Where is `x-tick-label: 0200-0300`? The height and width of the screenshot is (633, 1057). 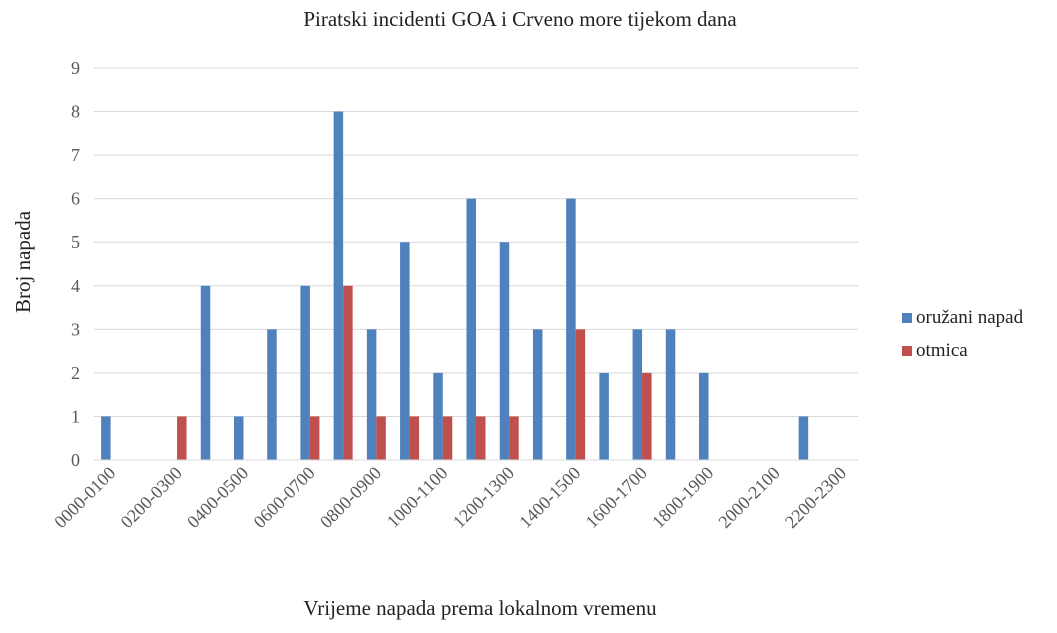 x-tick-label: 0200-0300 is located at coordinates (151, 497).